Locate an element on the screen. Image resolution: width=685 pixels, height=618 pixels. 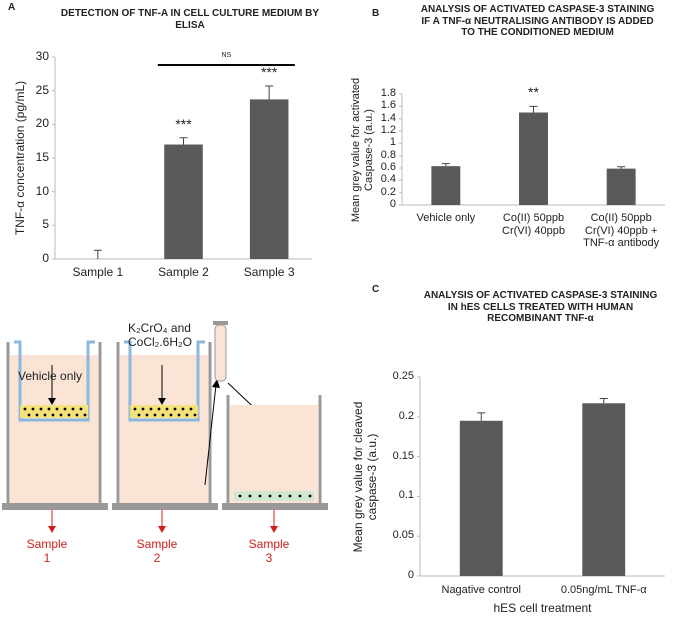
x-tick-label: Sample 2 is located at coordinates (183, 272).